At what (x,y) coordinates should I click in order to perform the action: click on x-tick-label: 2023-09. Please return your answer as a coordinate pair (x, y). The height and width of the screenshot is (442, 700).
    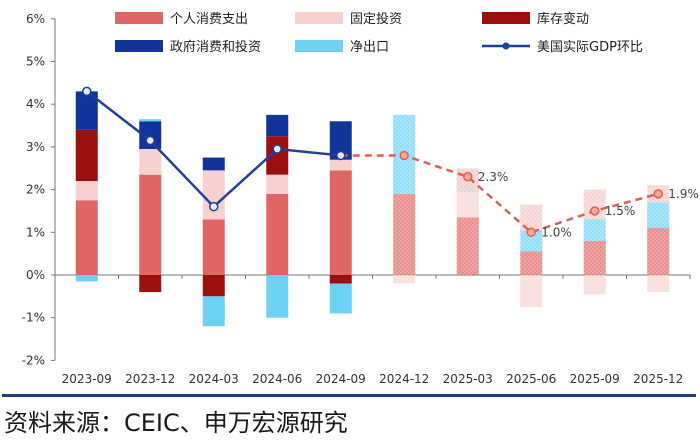
    Looking at the image, I should click on (87, 379).